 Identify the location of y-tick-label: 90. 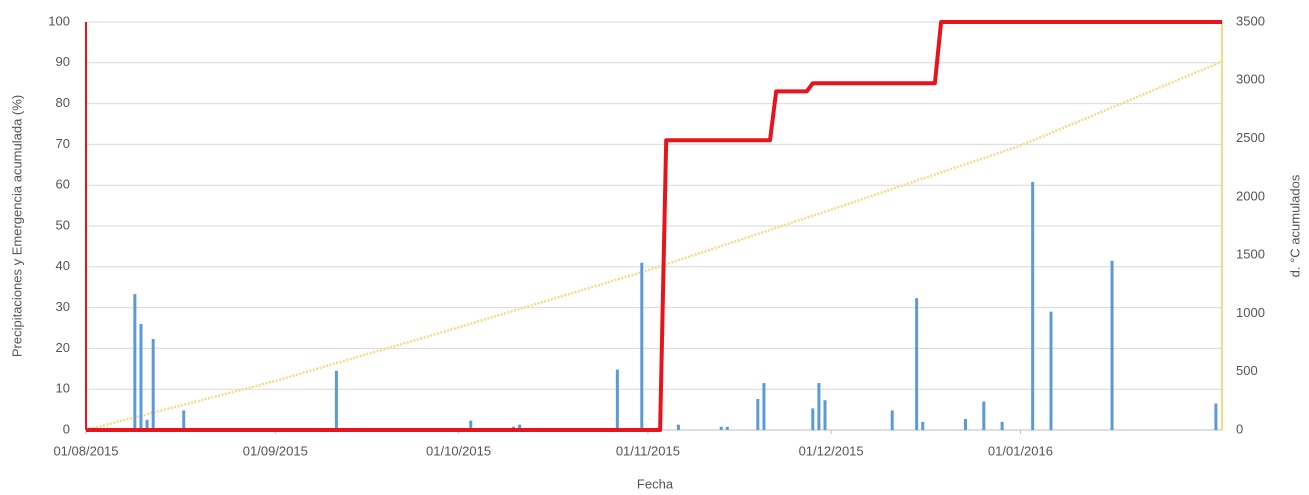
(63, 61).